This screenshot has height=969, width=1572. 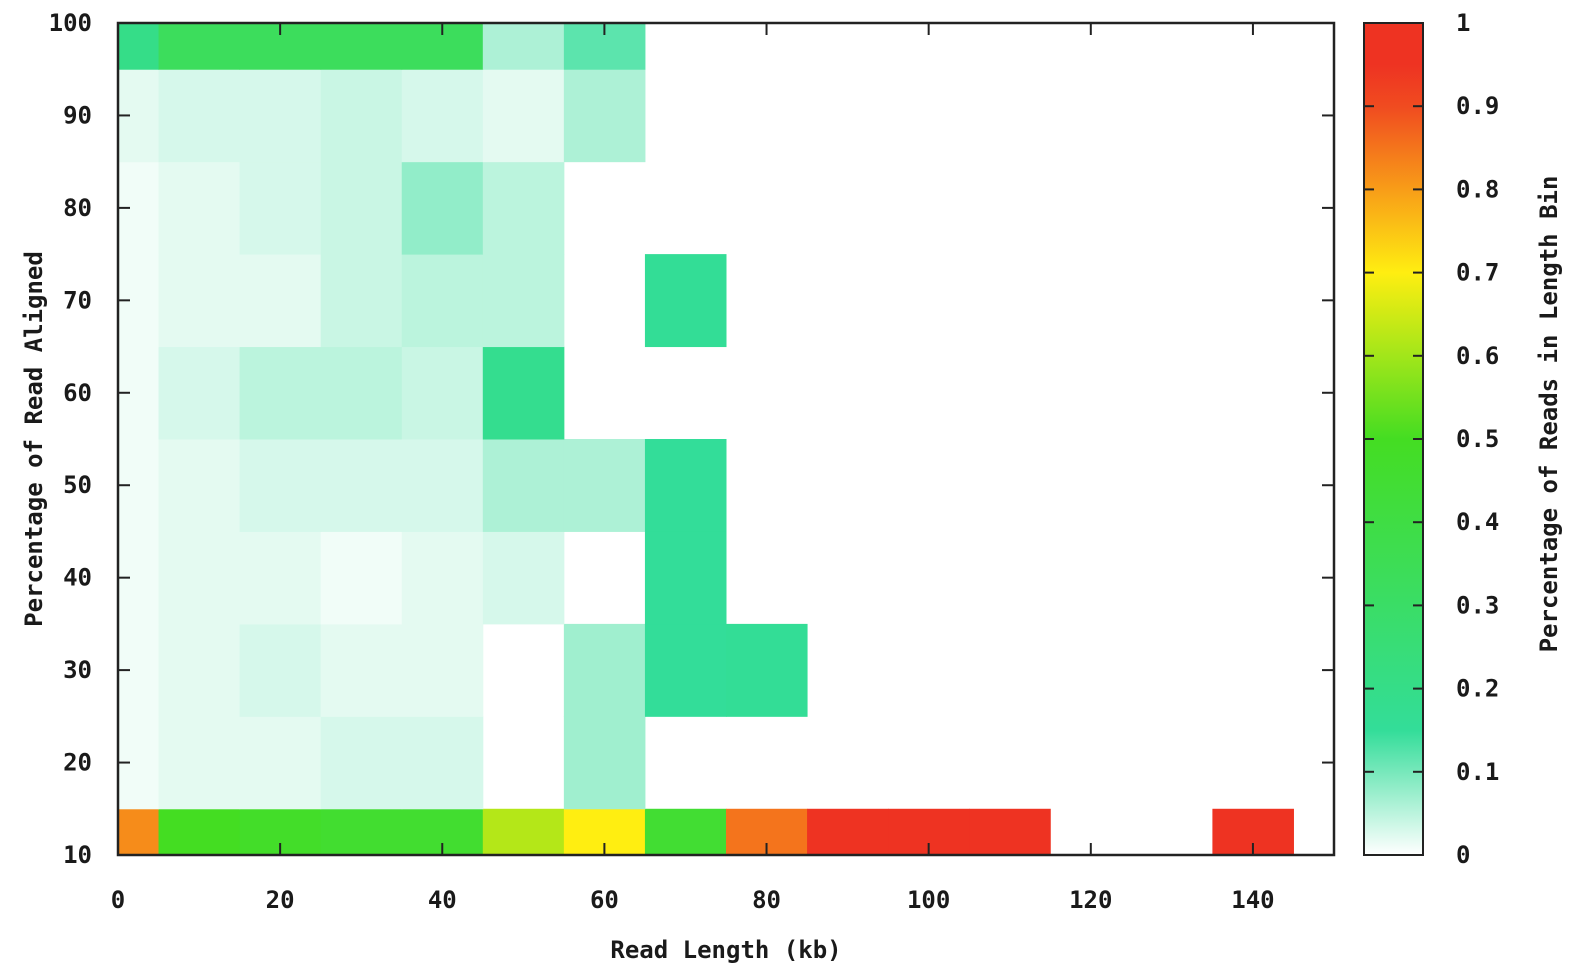 I want to click on colorbar-tick-label: 0.6, so click(x=1477, y=356).